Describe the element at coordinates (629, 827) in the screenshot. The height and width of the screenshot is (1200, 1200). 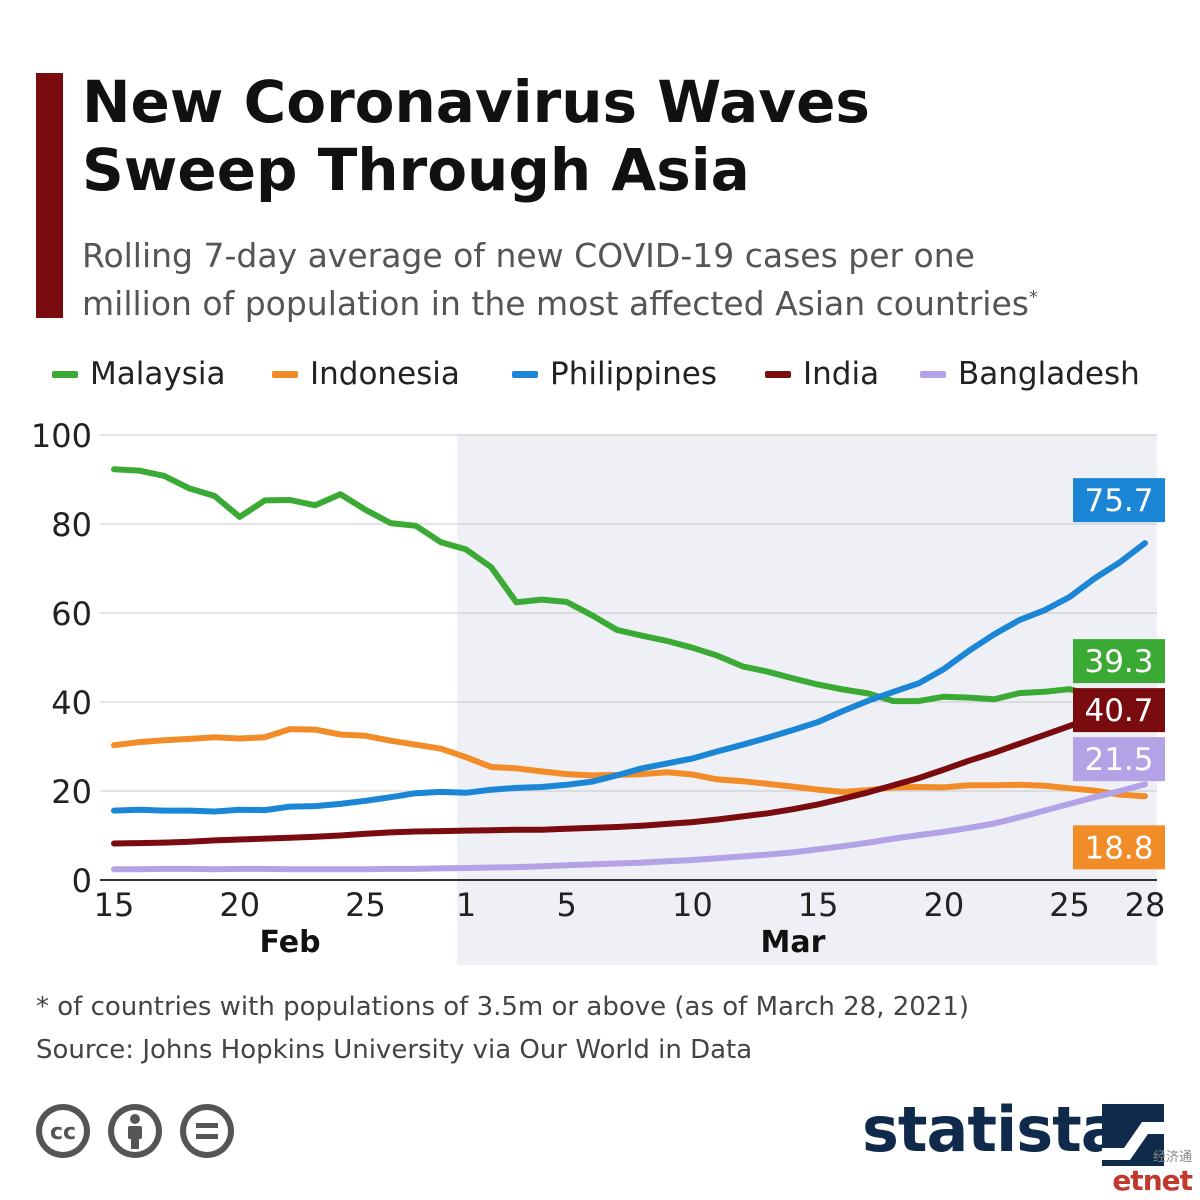
I see `series-line-bangladesh` at that location.